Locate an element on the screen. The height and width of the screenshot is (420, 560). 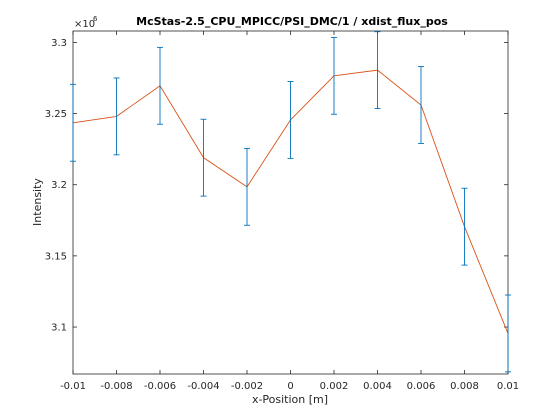
y-exponent: ×10 6 is located at coordinates (86, 22).